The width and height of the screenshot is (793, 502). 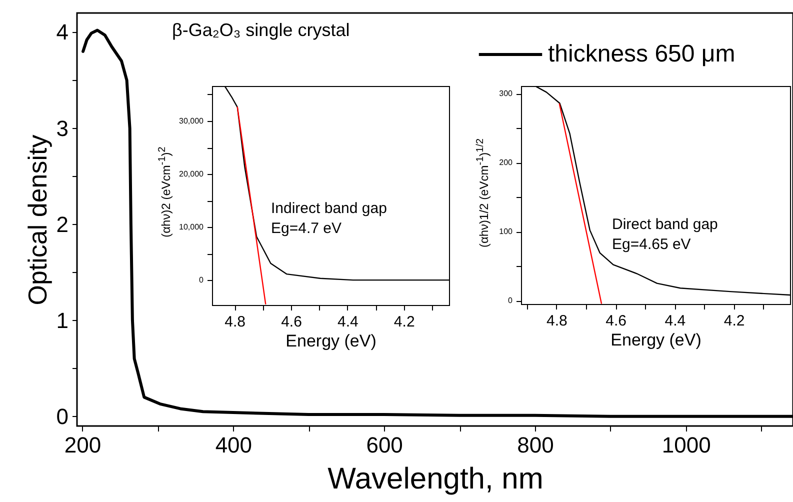 What do you see at coordinates (62, 128) in the screenshot?
I see `y-tick-label: 3` at bounding box center [62, 128].